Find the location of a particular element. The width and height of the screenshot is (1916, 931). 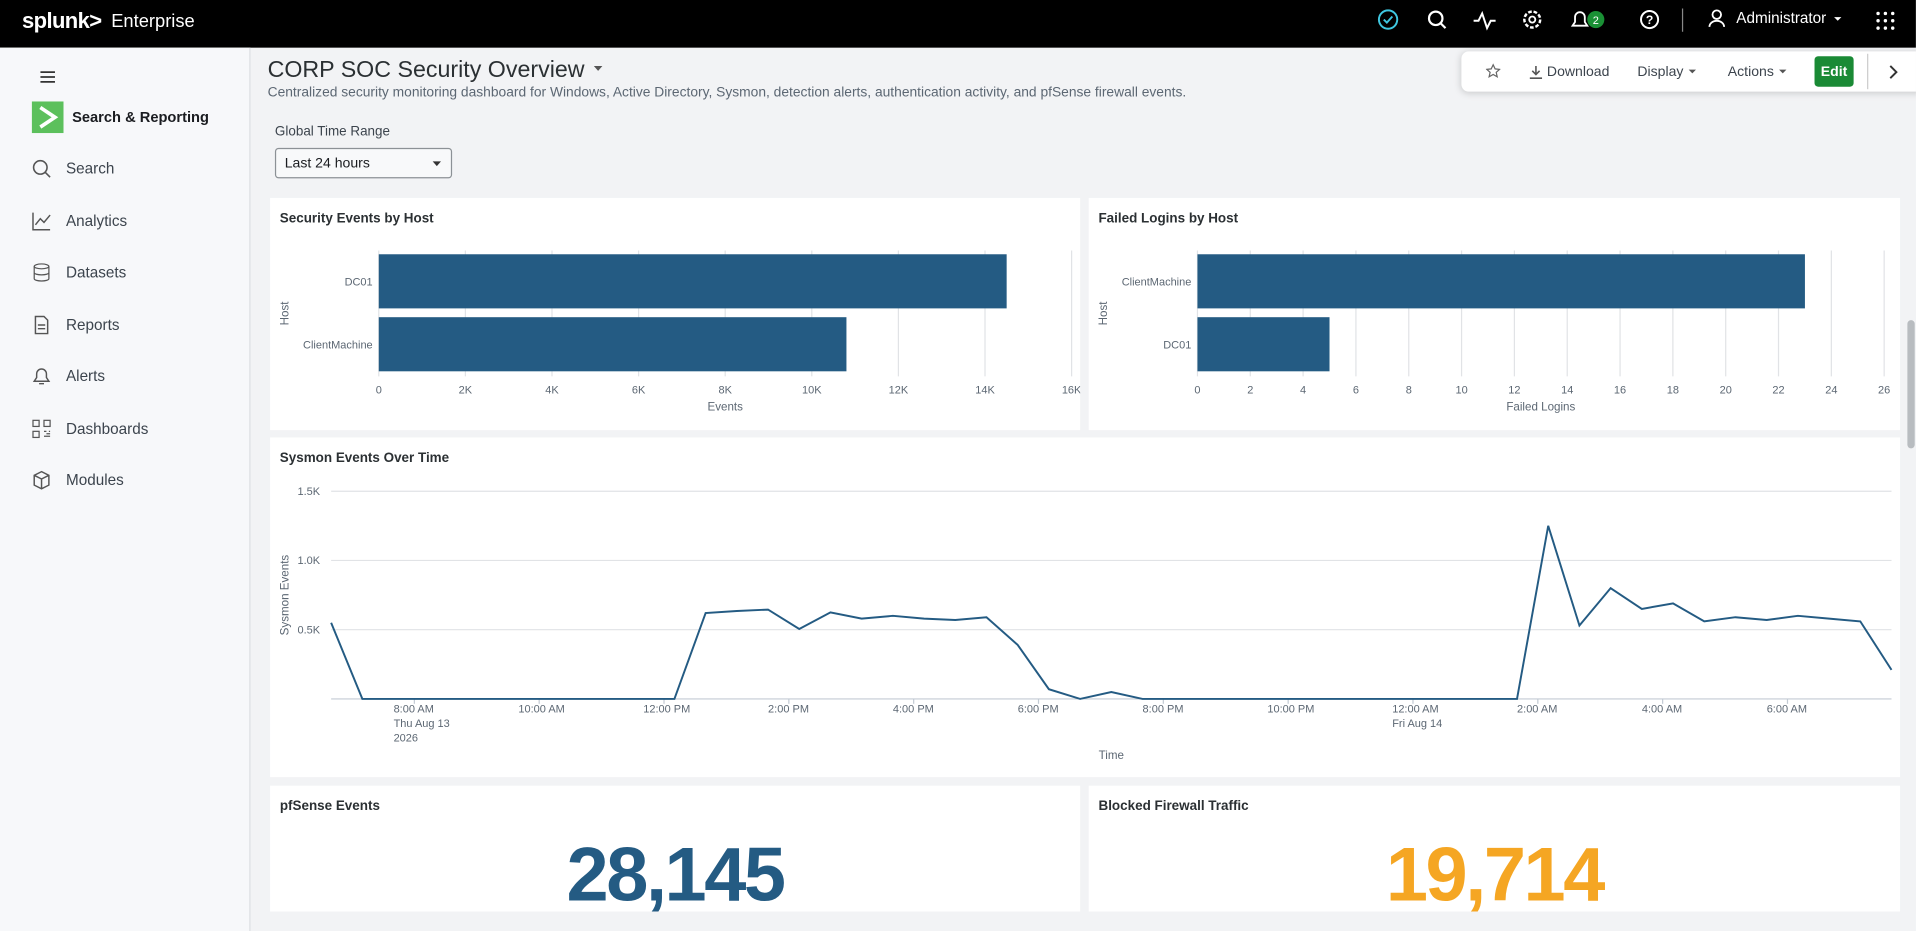

dashboard-title: CORP SOC Security Overview is located at coordinates (426, 70).